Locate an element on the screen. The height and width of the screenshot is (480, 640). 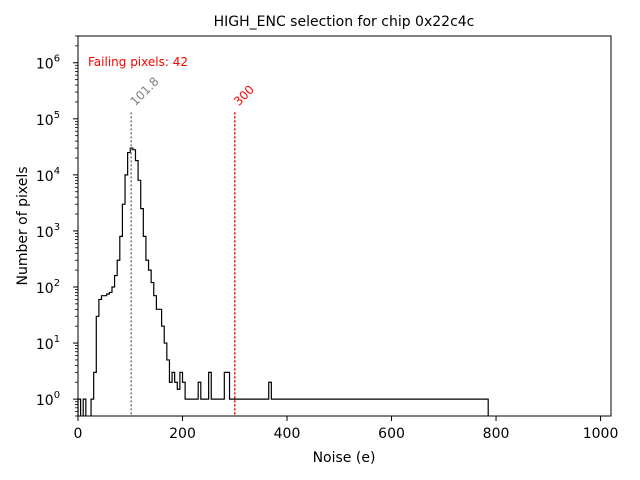
y-tick-label: 10⁵ is located at coordinates (48, 119).